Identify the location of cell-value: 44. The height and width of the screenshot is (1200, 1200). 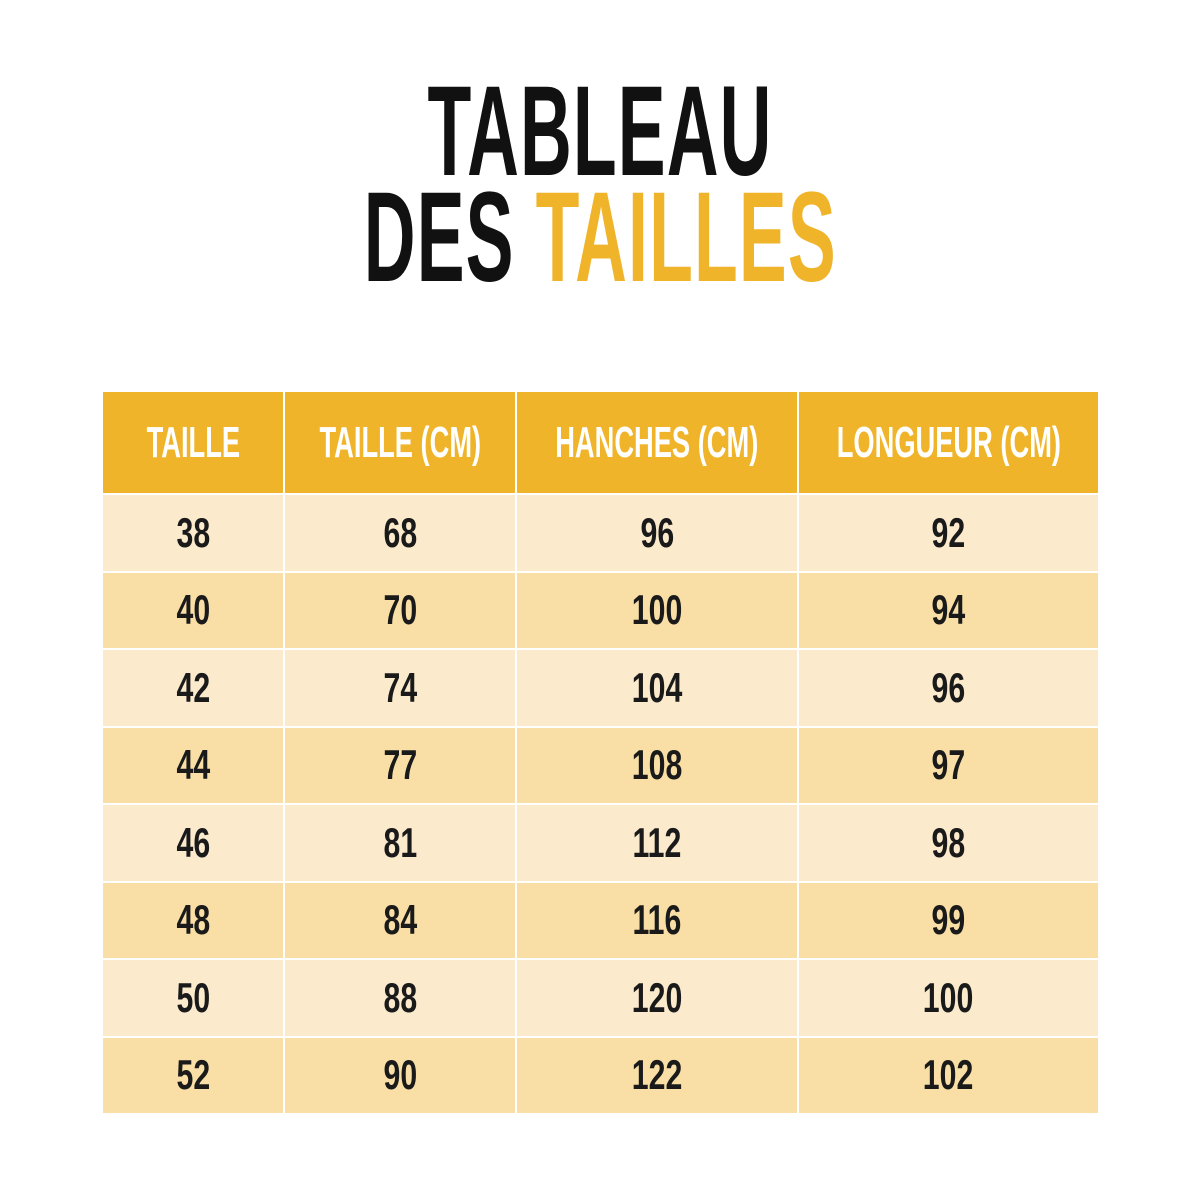
(193, 765).